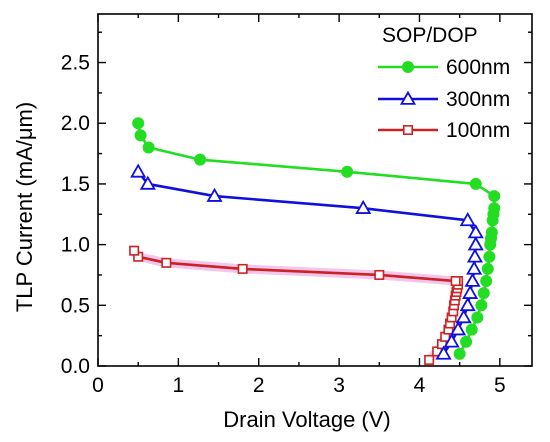 The width and height of the screenshot is (550, 442). What do you see at coordinates (339, 385) in the screenshot?
I see `x-tick-label: 3` at bounding box center [339, 385].